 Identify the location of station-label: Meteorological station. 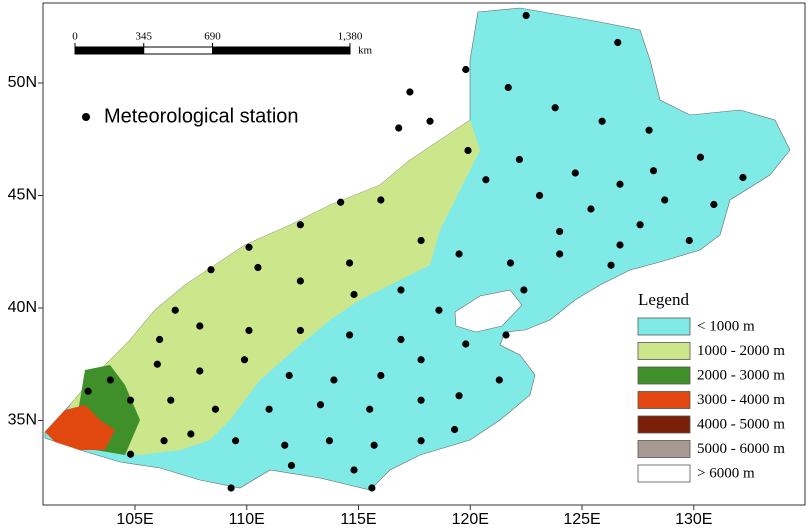
(201, 116).